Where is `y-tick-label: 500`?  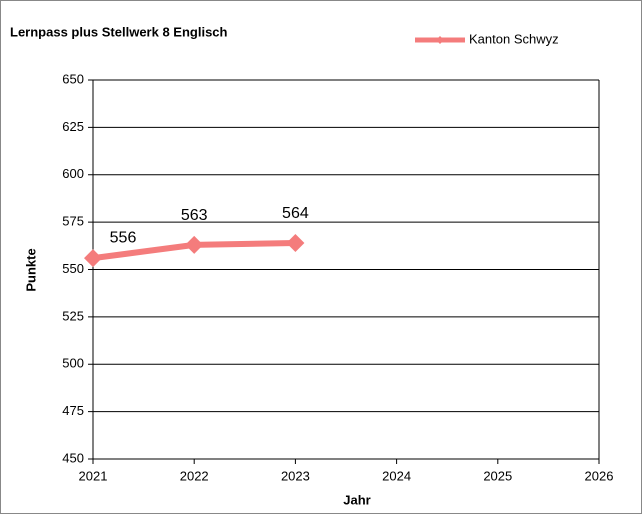 y-tick-label: 500 is located at coordinates (73, 363).